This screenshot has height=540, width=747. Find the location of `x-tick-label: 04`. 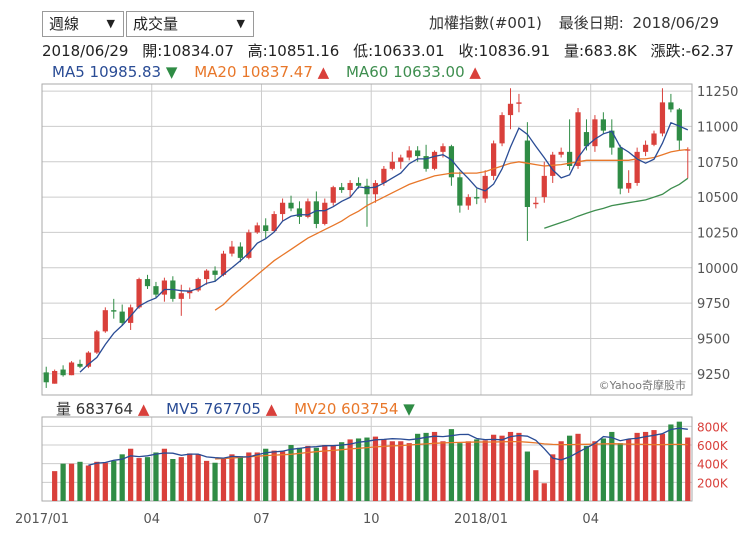

x-tick-label: 04 is located at coordinates (151, 519).